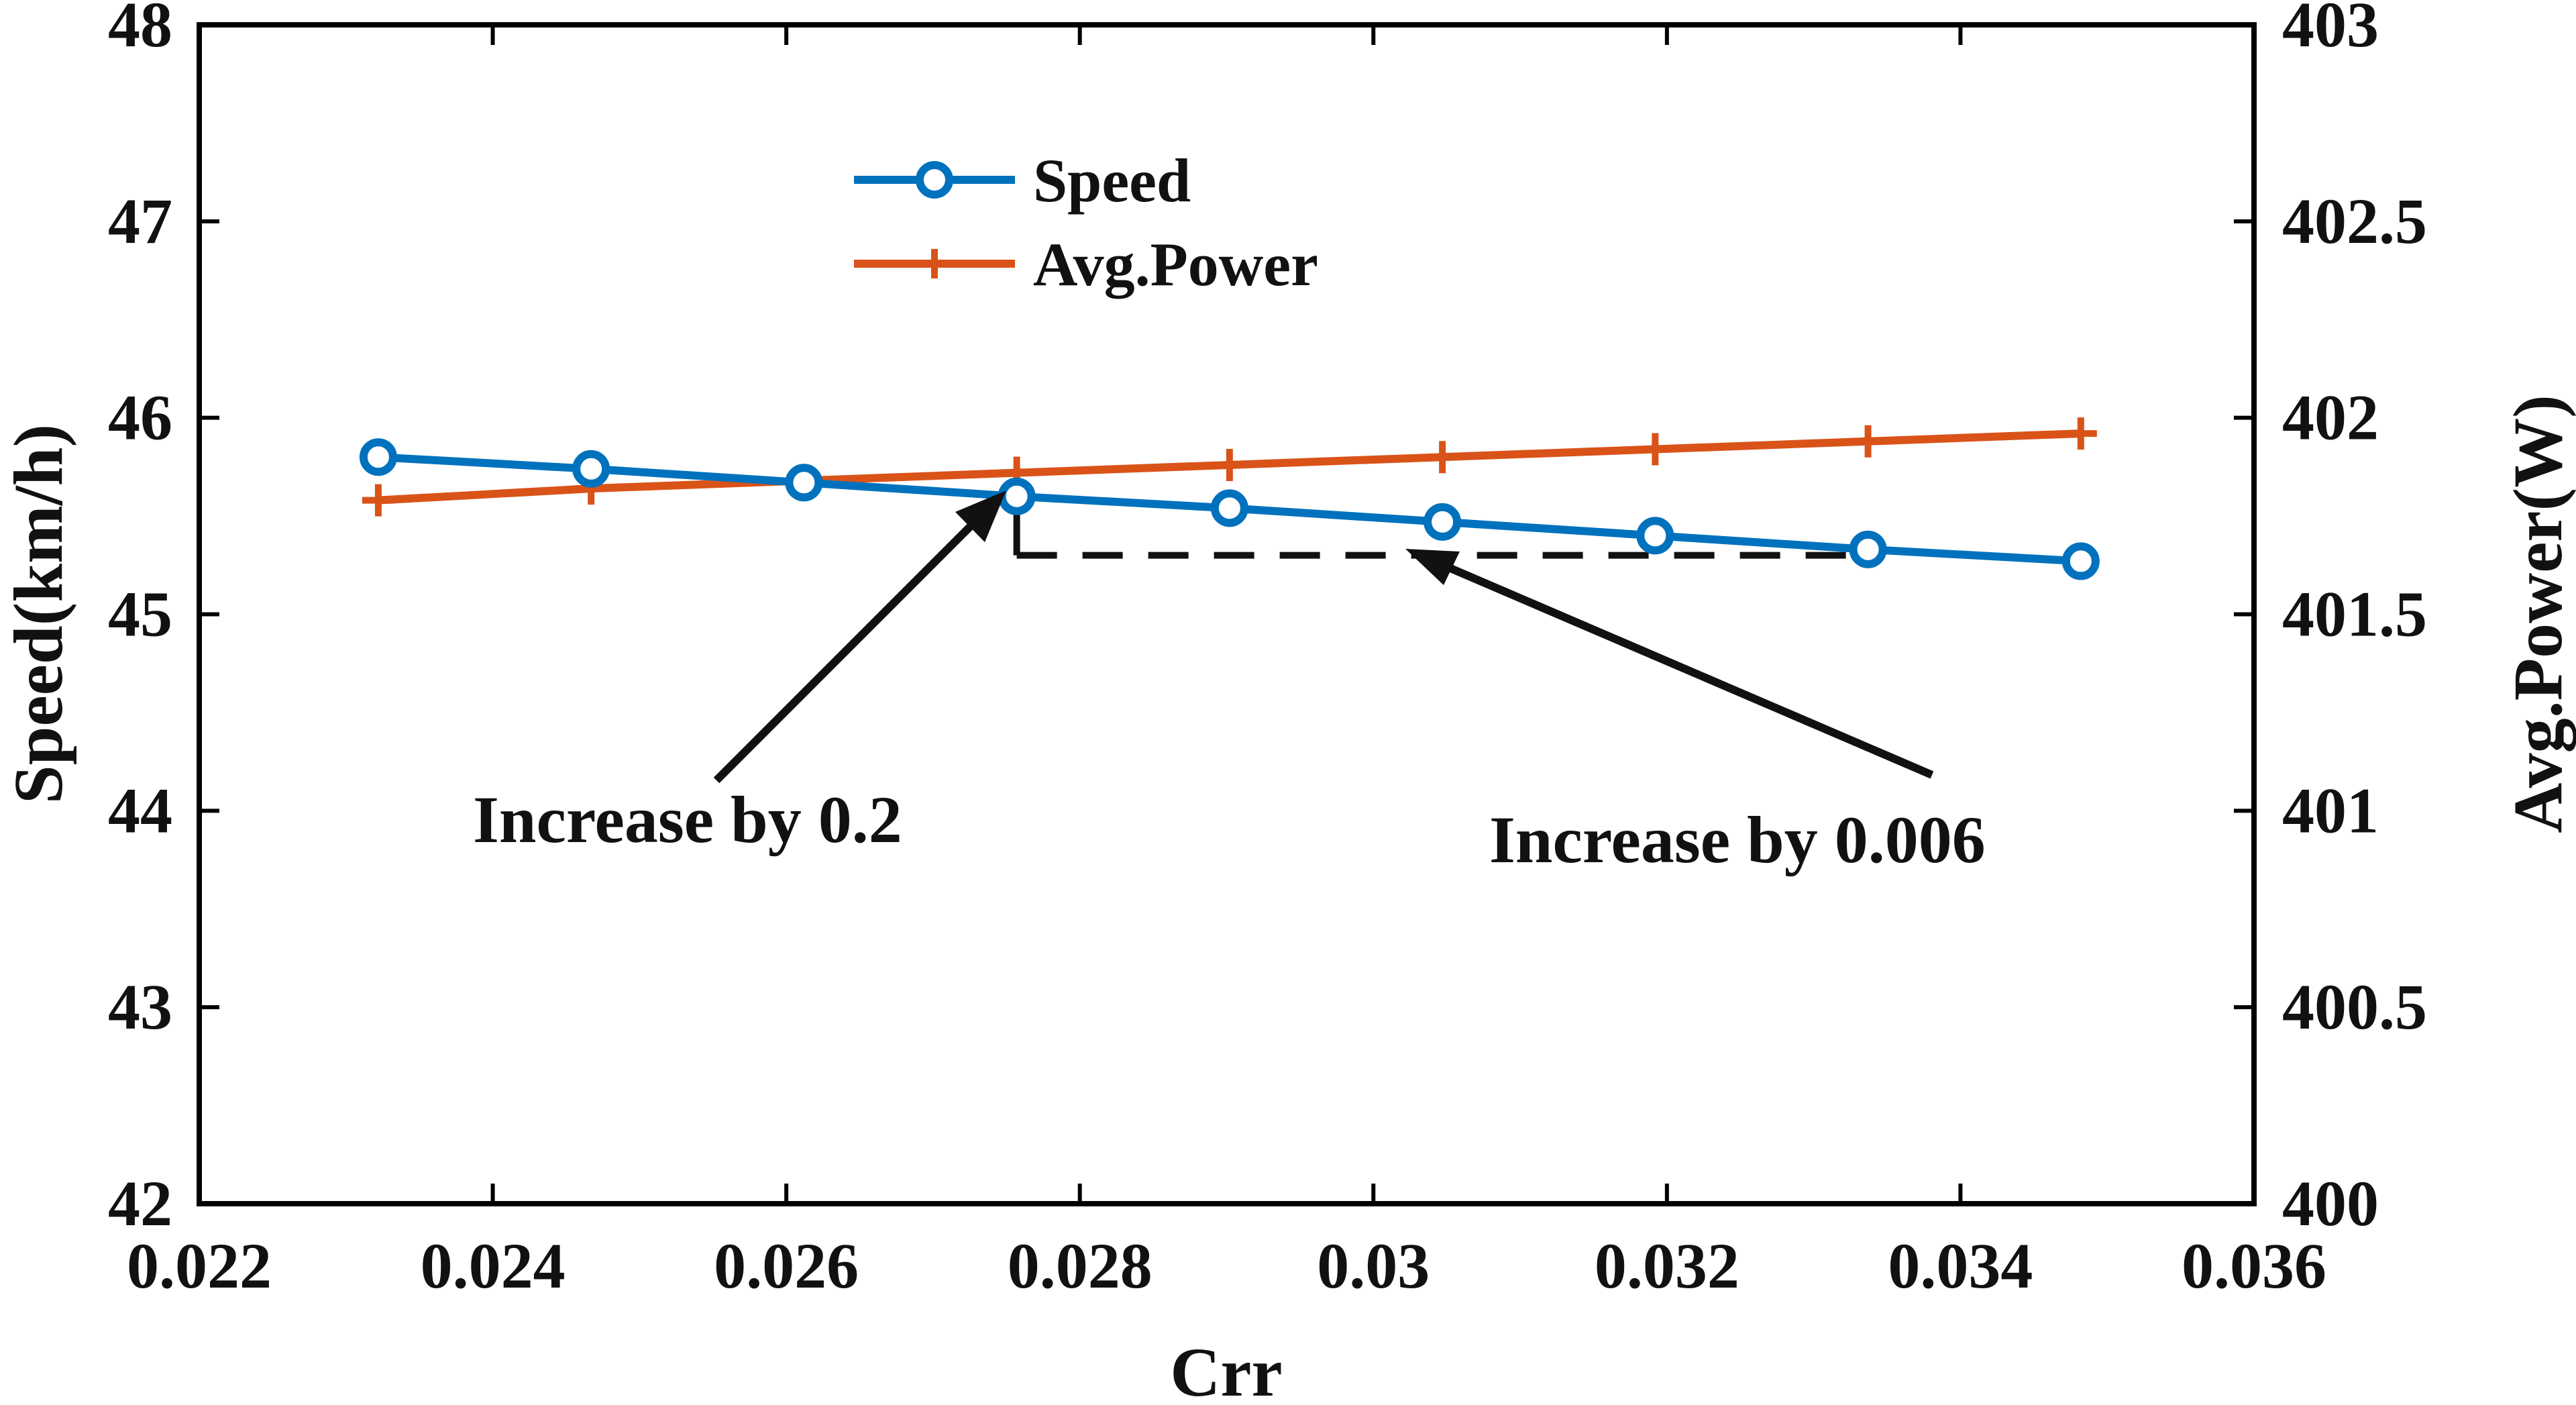 Image resolution: width=2576 pixels, height=1405 pixels. Describe the element at coordinates (1960, 1266) in the screenshot. I see `x-tick-label: 0.034` at that location.